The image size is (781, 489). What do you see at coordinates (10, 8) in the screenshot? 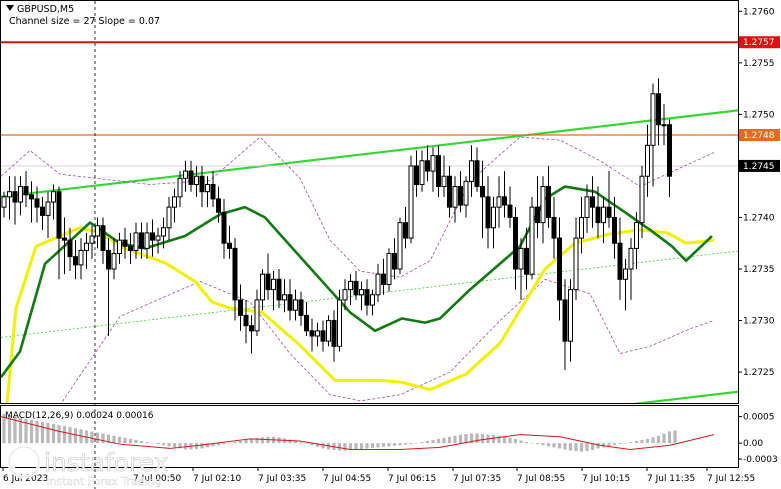
I see `dropdown-triangle-icon` at bounding box center [10, 8].